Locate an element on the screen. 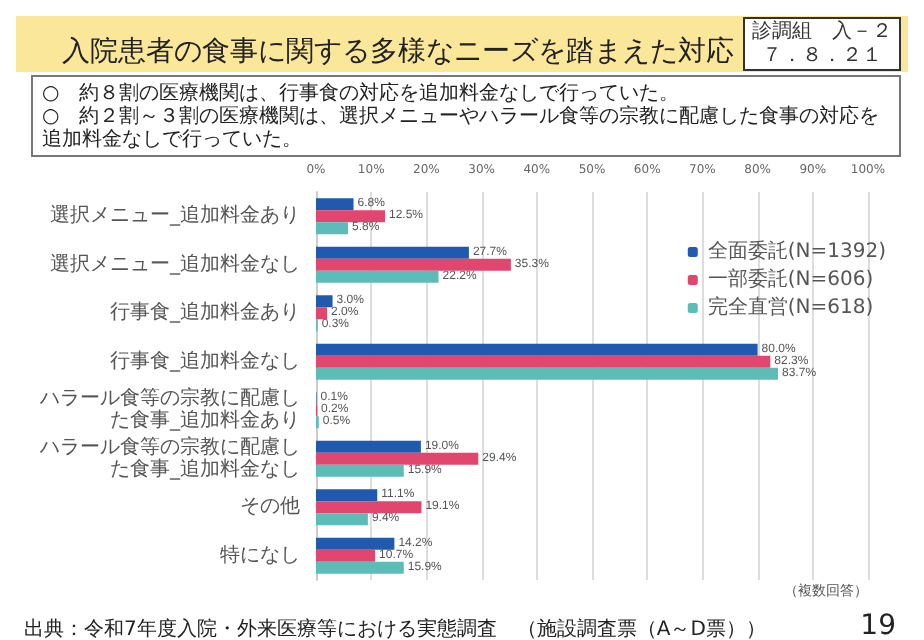 The height and width of the screenshot is (640, 924). y-tick-label: 特になし is located at coordinates (260, 554).